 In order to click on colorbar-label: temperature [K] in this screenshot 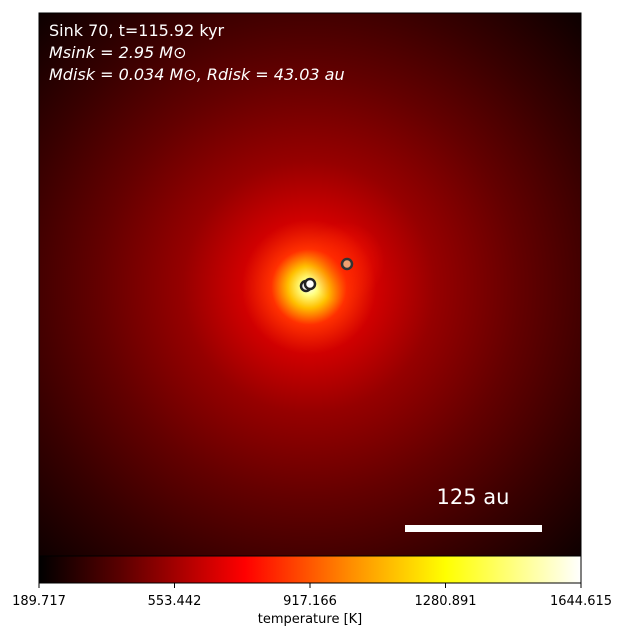, I will do `click(310, 619)`.